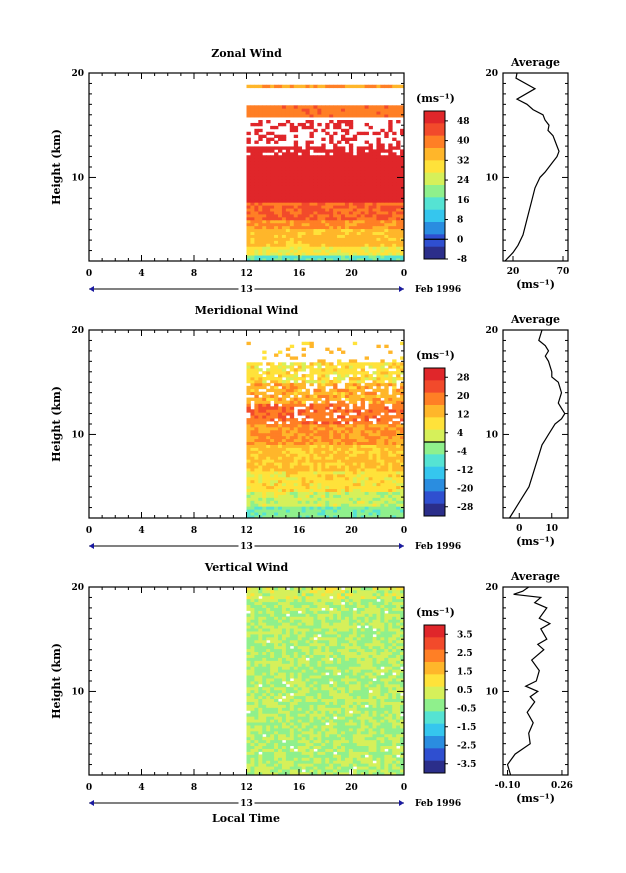 The width and height of the screenshot is (626, 873). What do you see at coordinates (351, 531) in the screenshot?
I see `x-tick-label: 20` at bounding box center [351, 531].